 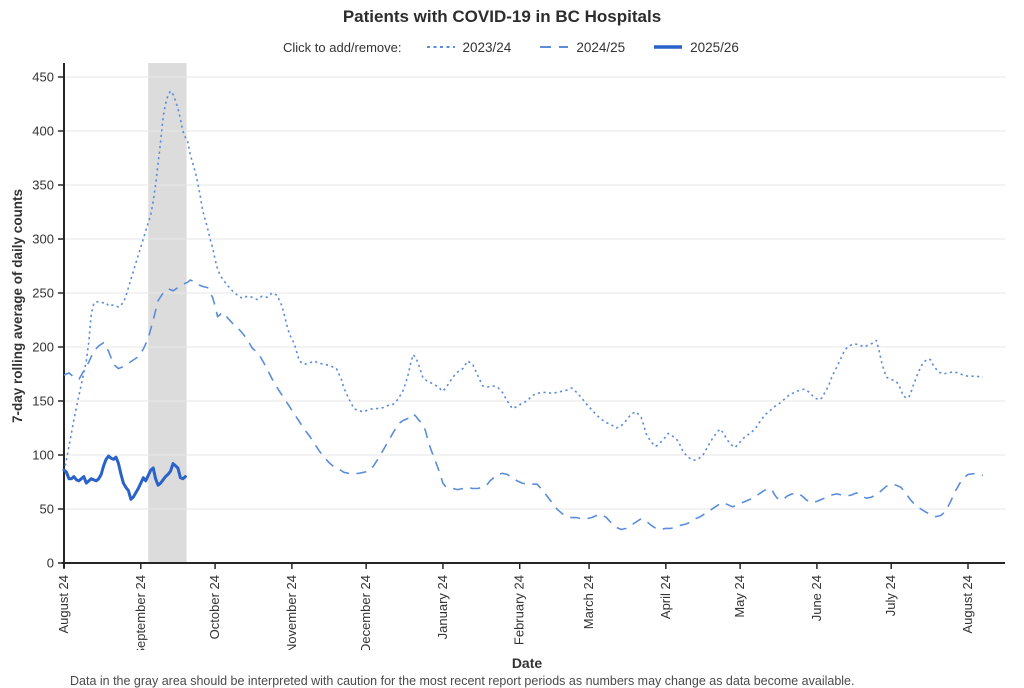 I want to click on legend-item-2024-25: 2024/25, so click(x=582, y=47).